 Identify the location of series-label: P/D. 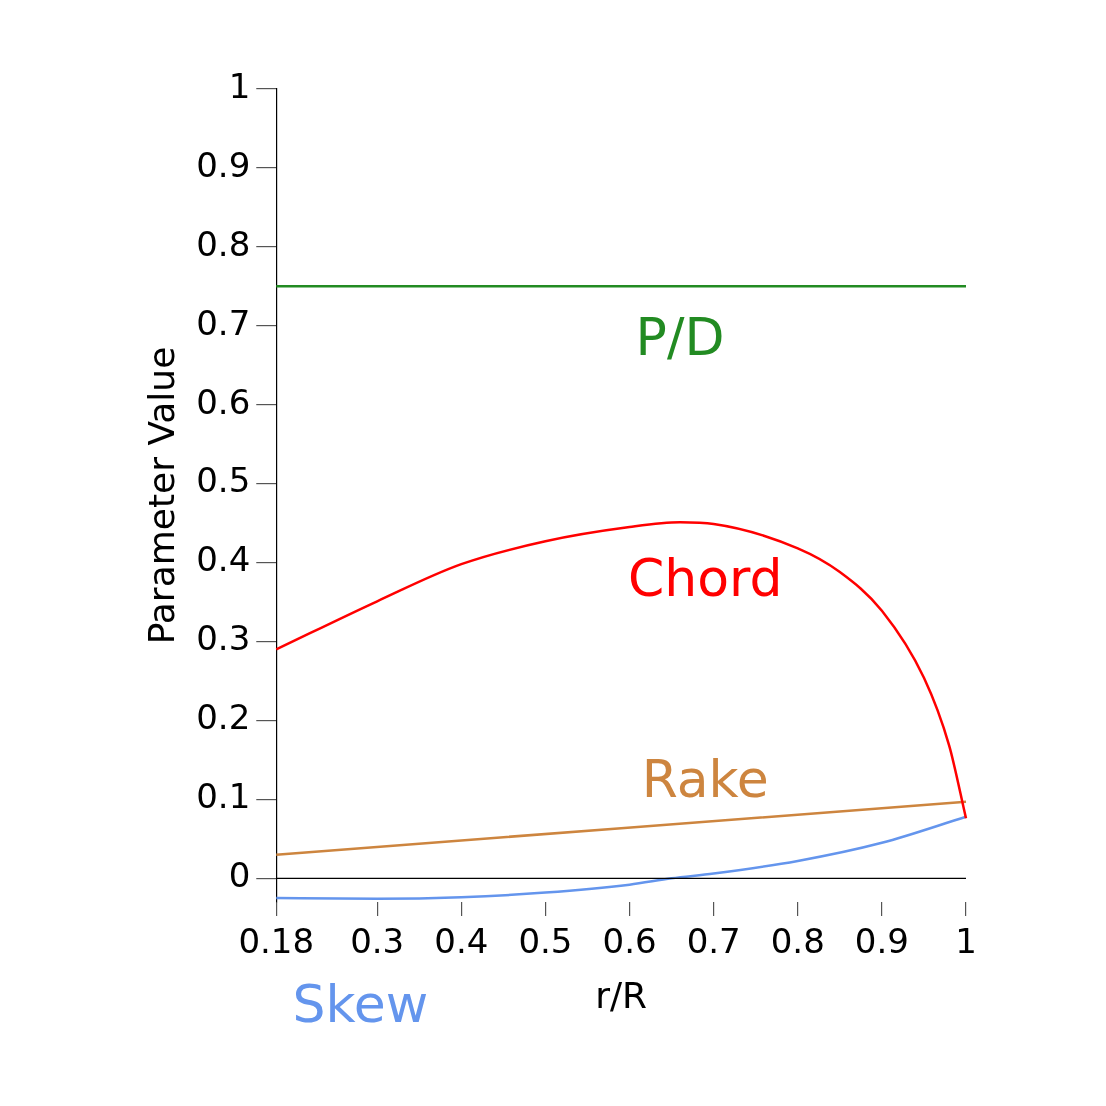
(680, 337).